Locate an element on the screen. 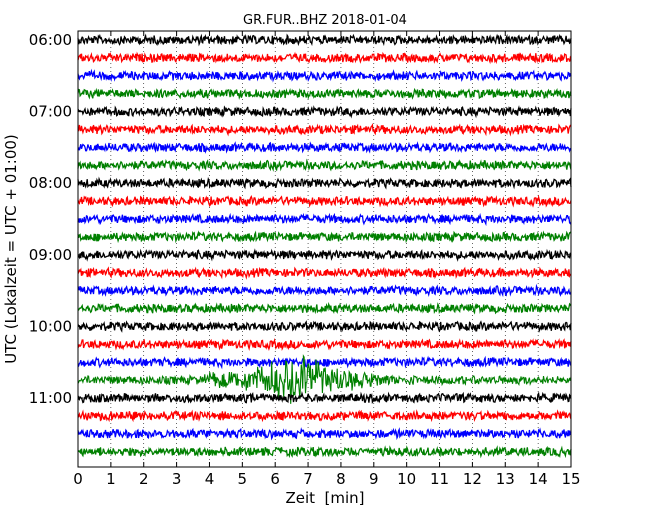 The image size is (650, 520). x-tick-label: 14 is located at coordinates (538, 479).